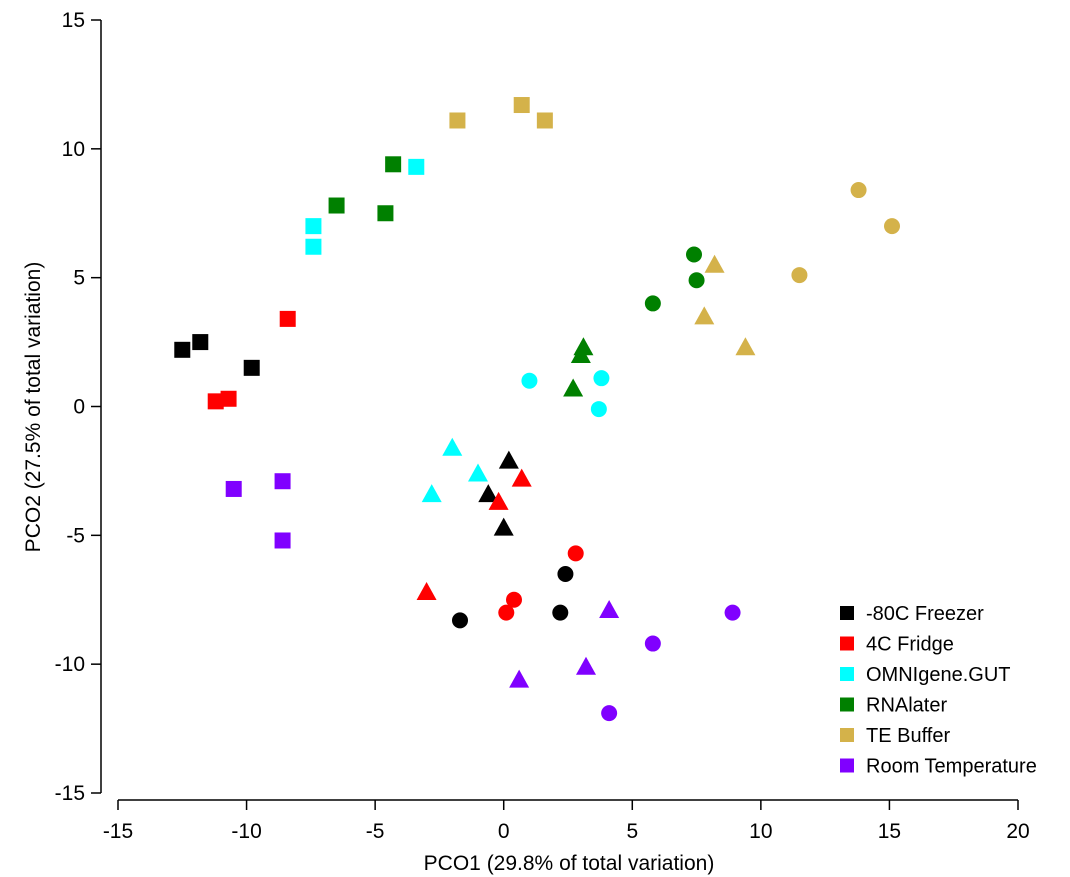 The width and height of the screenshot is (1070, 877). What do you see at coordinates (569, 863) in the screenshot?
I see `x-axis-title: PCO1 (29.8% of total variation)` at bounding box center [569, 863].